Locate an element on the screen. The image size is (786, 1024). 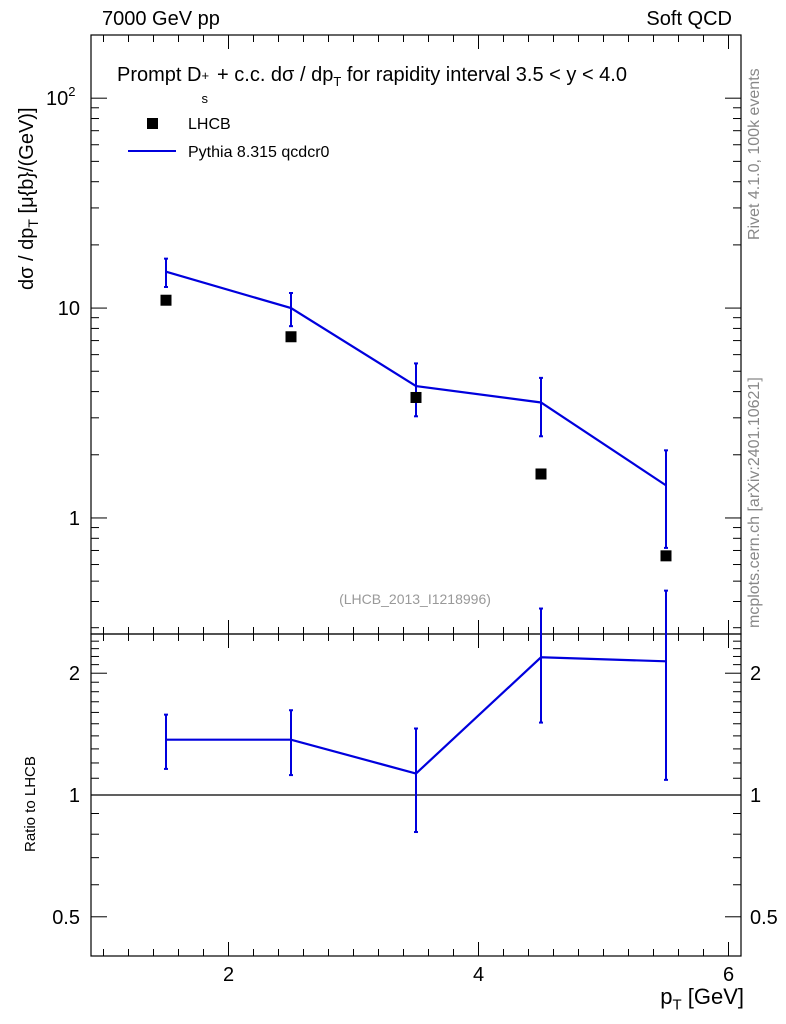
x-tick-label: 2 is located at coordinates (228, 975).